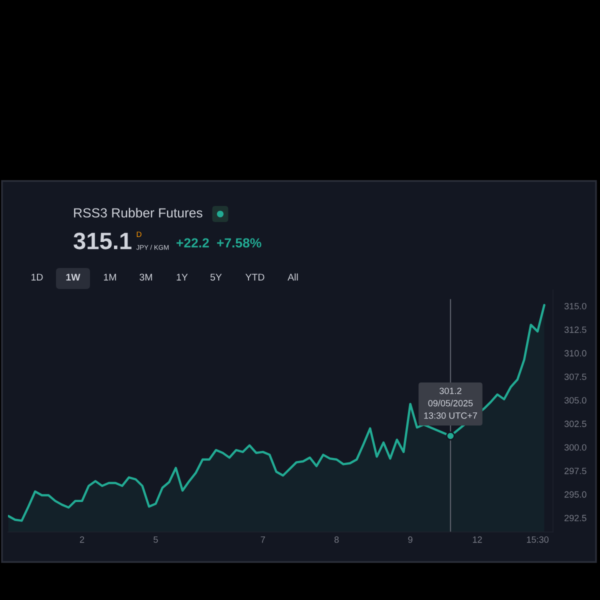 The height and width of the screenshot is (600, 600). Describe the element at coordinates (451, 403) in the screenshot. I see `annotation: 301.2 09/05/2025 13:30 UTC+7` at that location.